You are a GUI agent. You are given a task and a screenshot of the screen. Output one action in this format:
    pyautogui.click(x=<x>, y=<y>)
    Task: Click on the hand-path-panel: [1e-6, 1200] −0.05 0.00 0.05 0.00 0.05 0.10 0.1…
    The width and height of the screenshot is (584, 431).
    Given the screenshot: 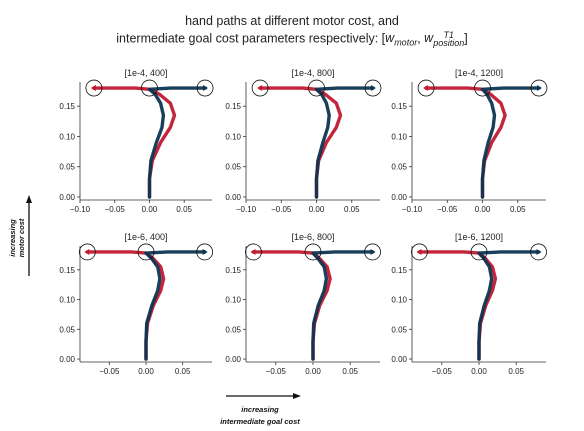 What is the action you would take?
    pyautogui.click(x=469, y=304)
    